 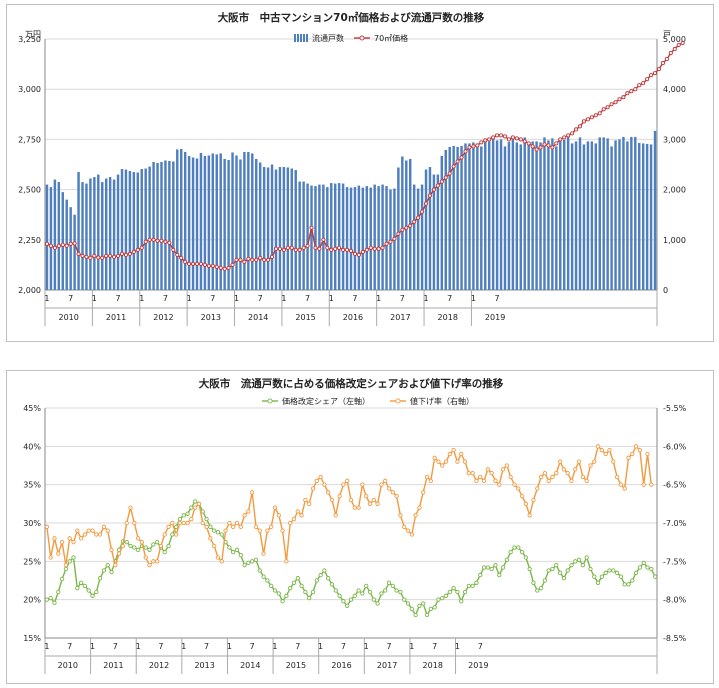 I want to click on y-left-tick-label: 2,750, so click(x=29, y=139).